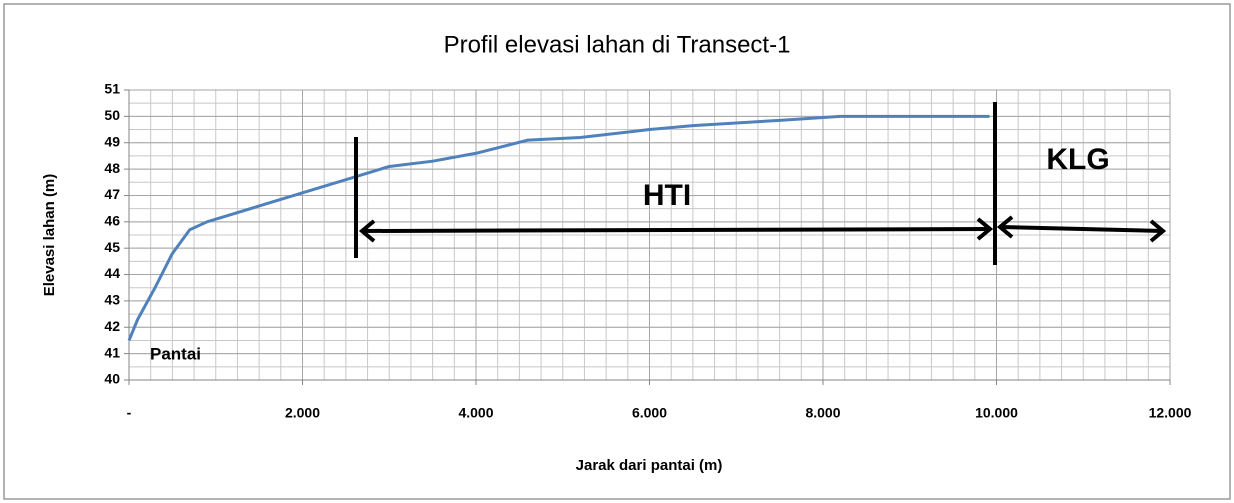  I want to click on y-tick-label: 40, so click(112, 379).